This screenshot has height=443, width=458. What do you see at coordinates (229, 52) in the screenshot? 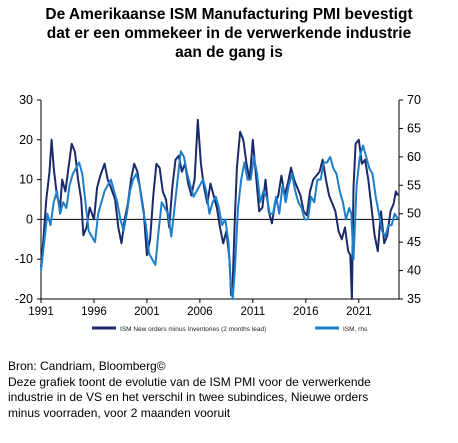
I see `chart-title-line: aan de gang is` at bounding box center [229, 52].